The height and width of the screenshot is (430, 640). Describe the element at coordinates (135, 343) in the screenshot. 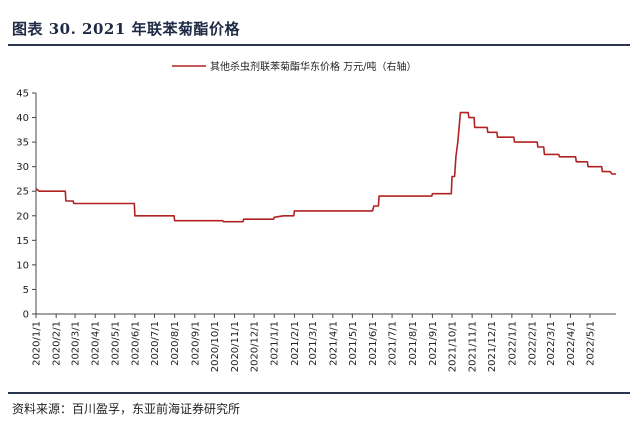

I see `x-tick-label: 2020/6/1` at that location.